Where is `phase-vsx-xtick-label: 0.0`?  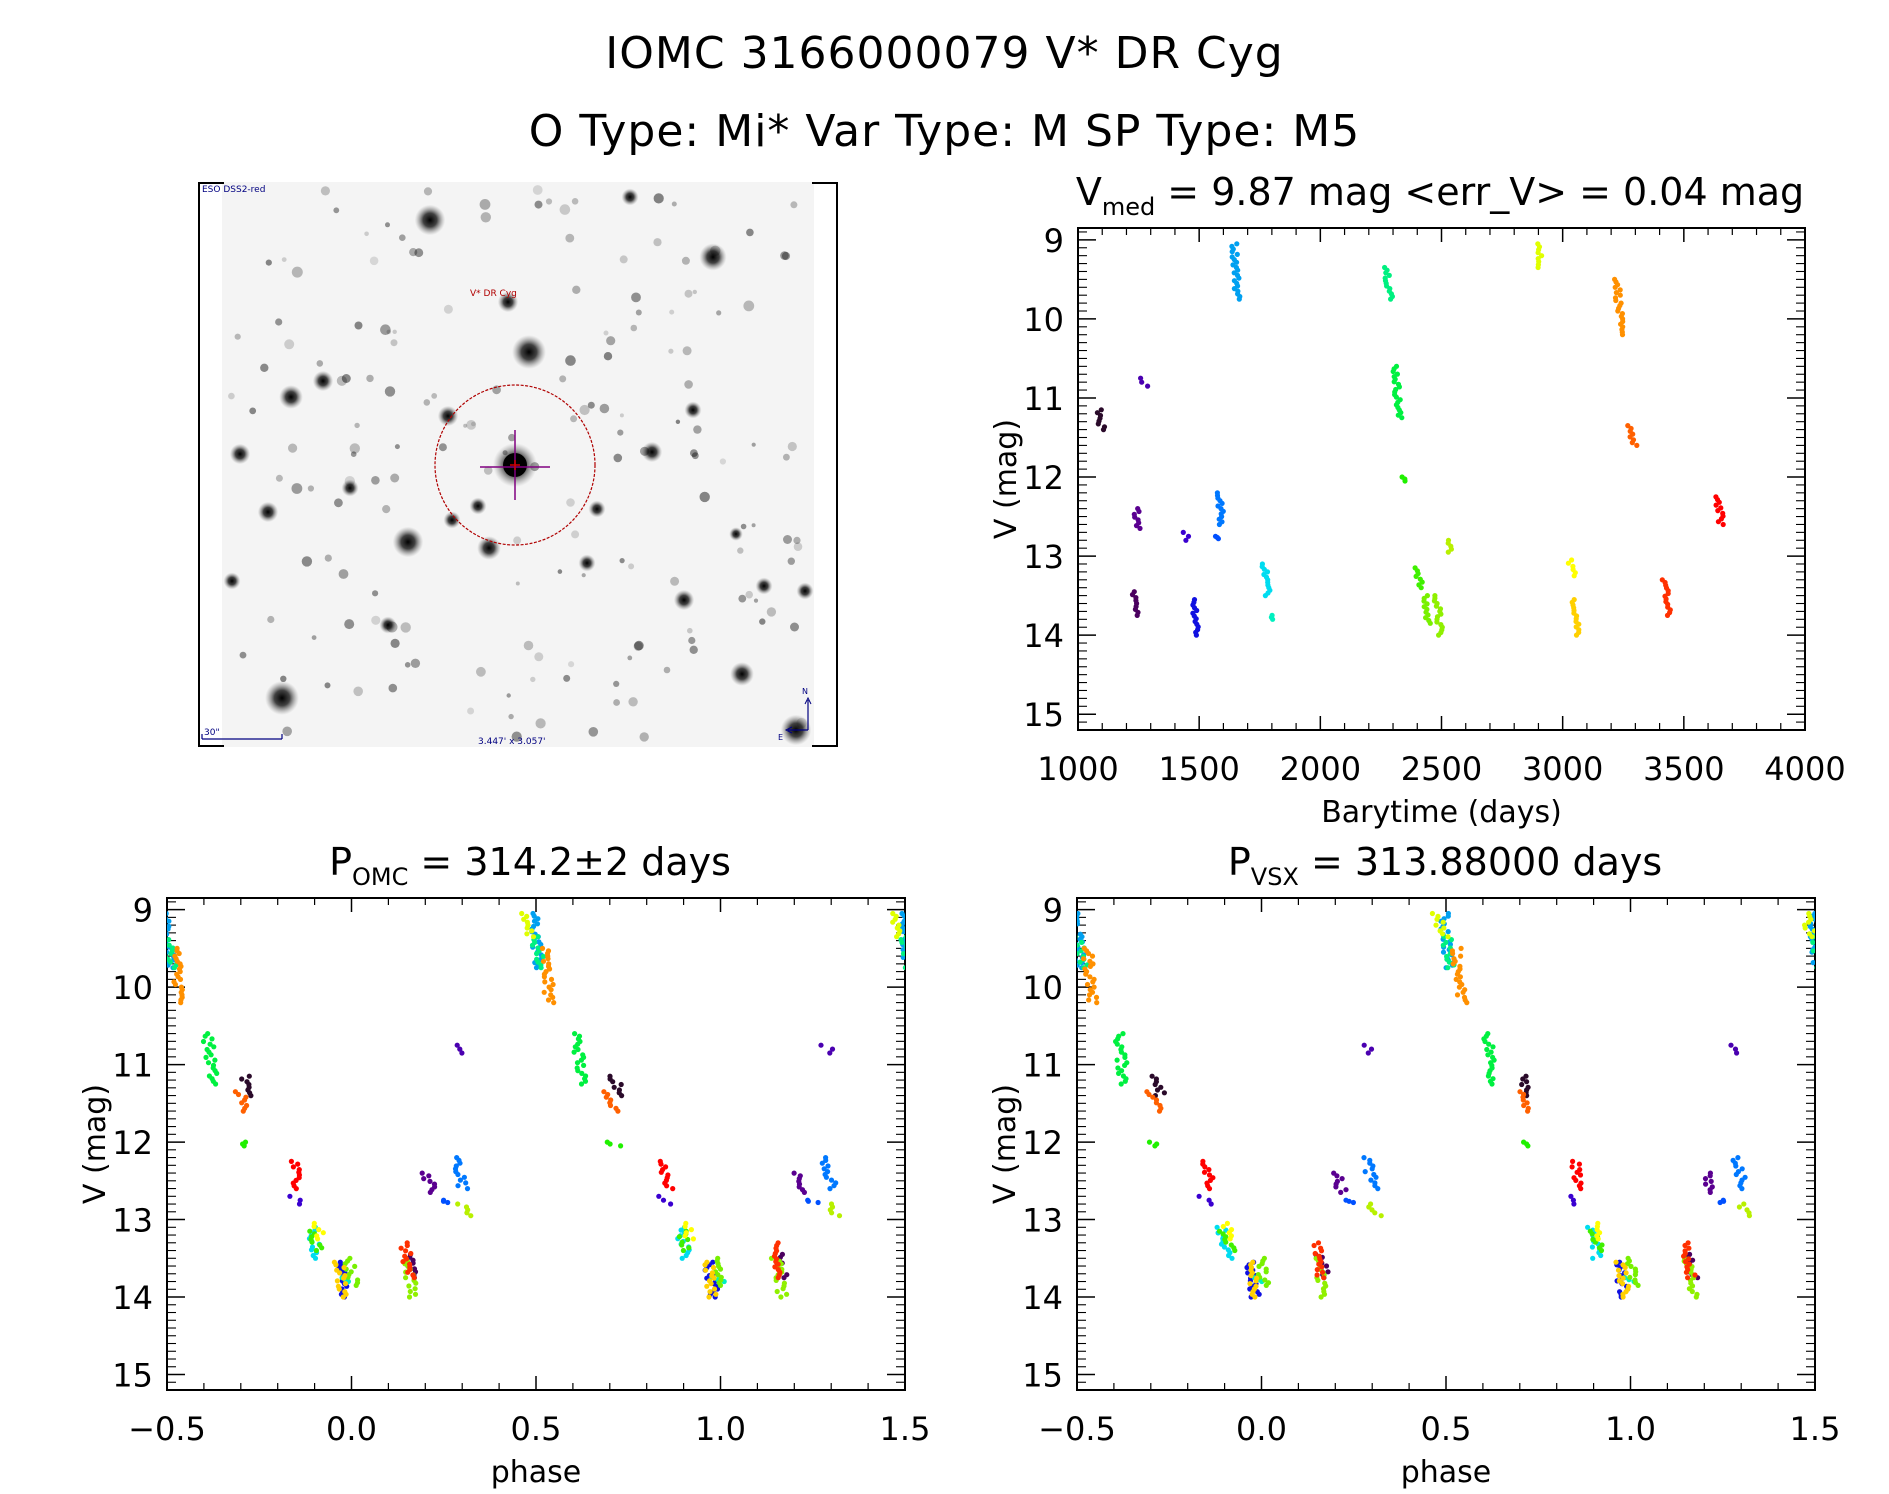
phase-vsx-xtick-label: 0.0 is located at coordinates (1261, 1429).